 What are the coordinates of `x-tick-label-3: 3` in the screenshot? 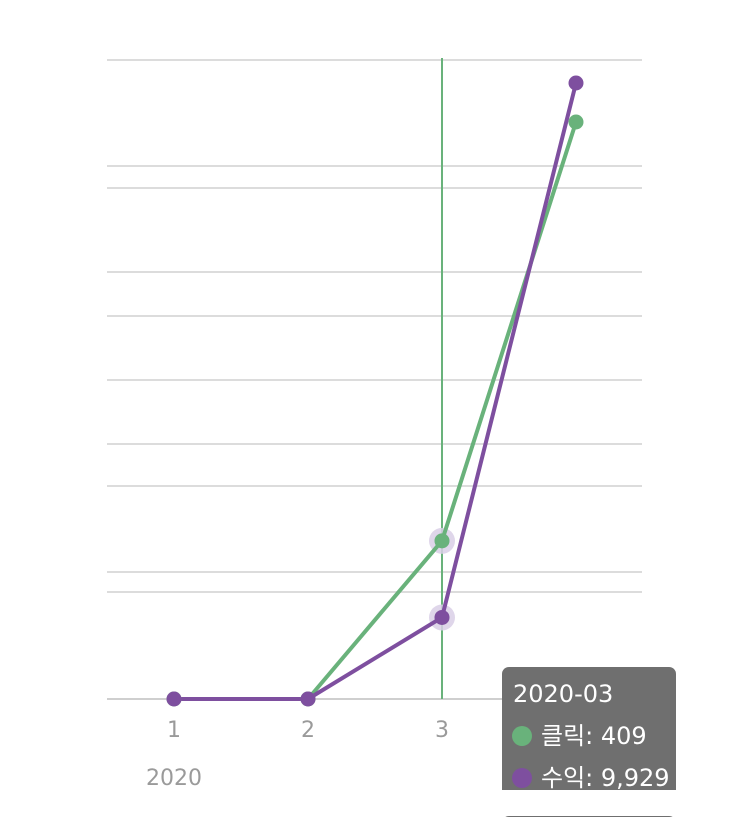 It's located at (442, 730).